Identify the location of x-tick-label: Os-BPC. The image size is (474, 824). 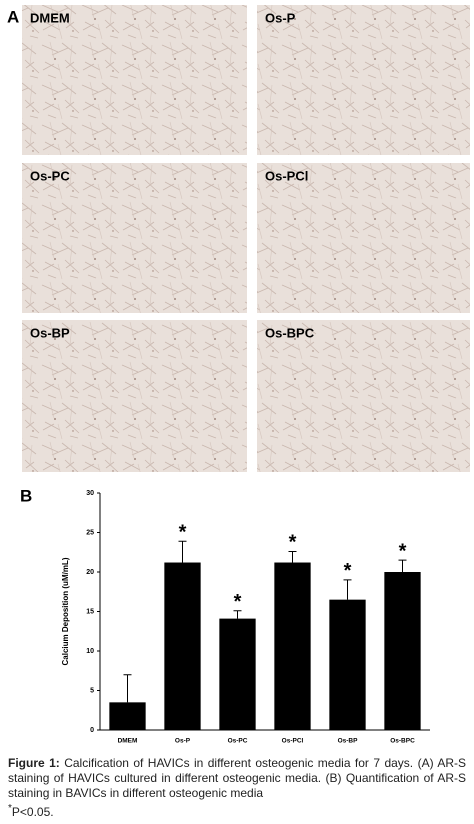
(402, 741).